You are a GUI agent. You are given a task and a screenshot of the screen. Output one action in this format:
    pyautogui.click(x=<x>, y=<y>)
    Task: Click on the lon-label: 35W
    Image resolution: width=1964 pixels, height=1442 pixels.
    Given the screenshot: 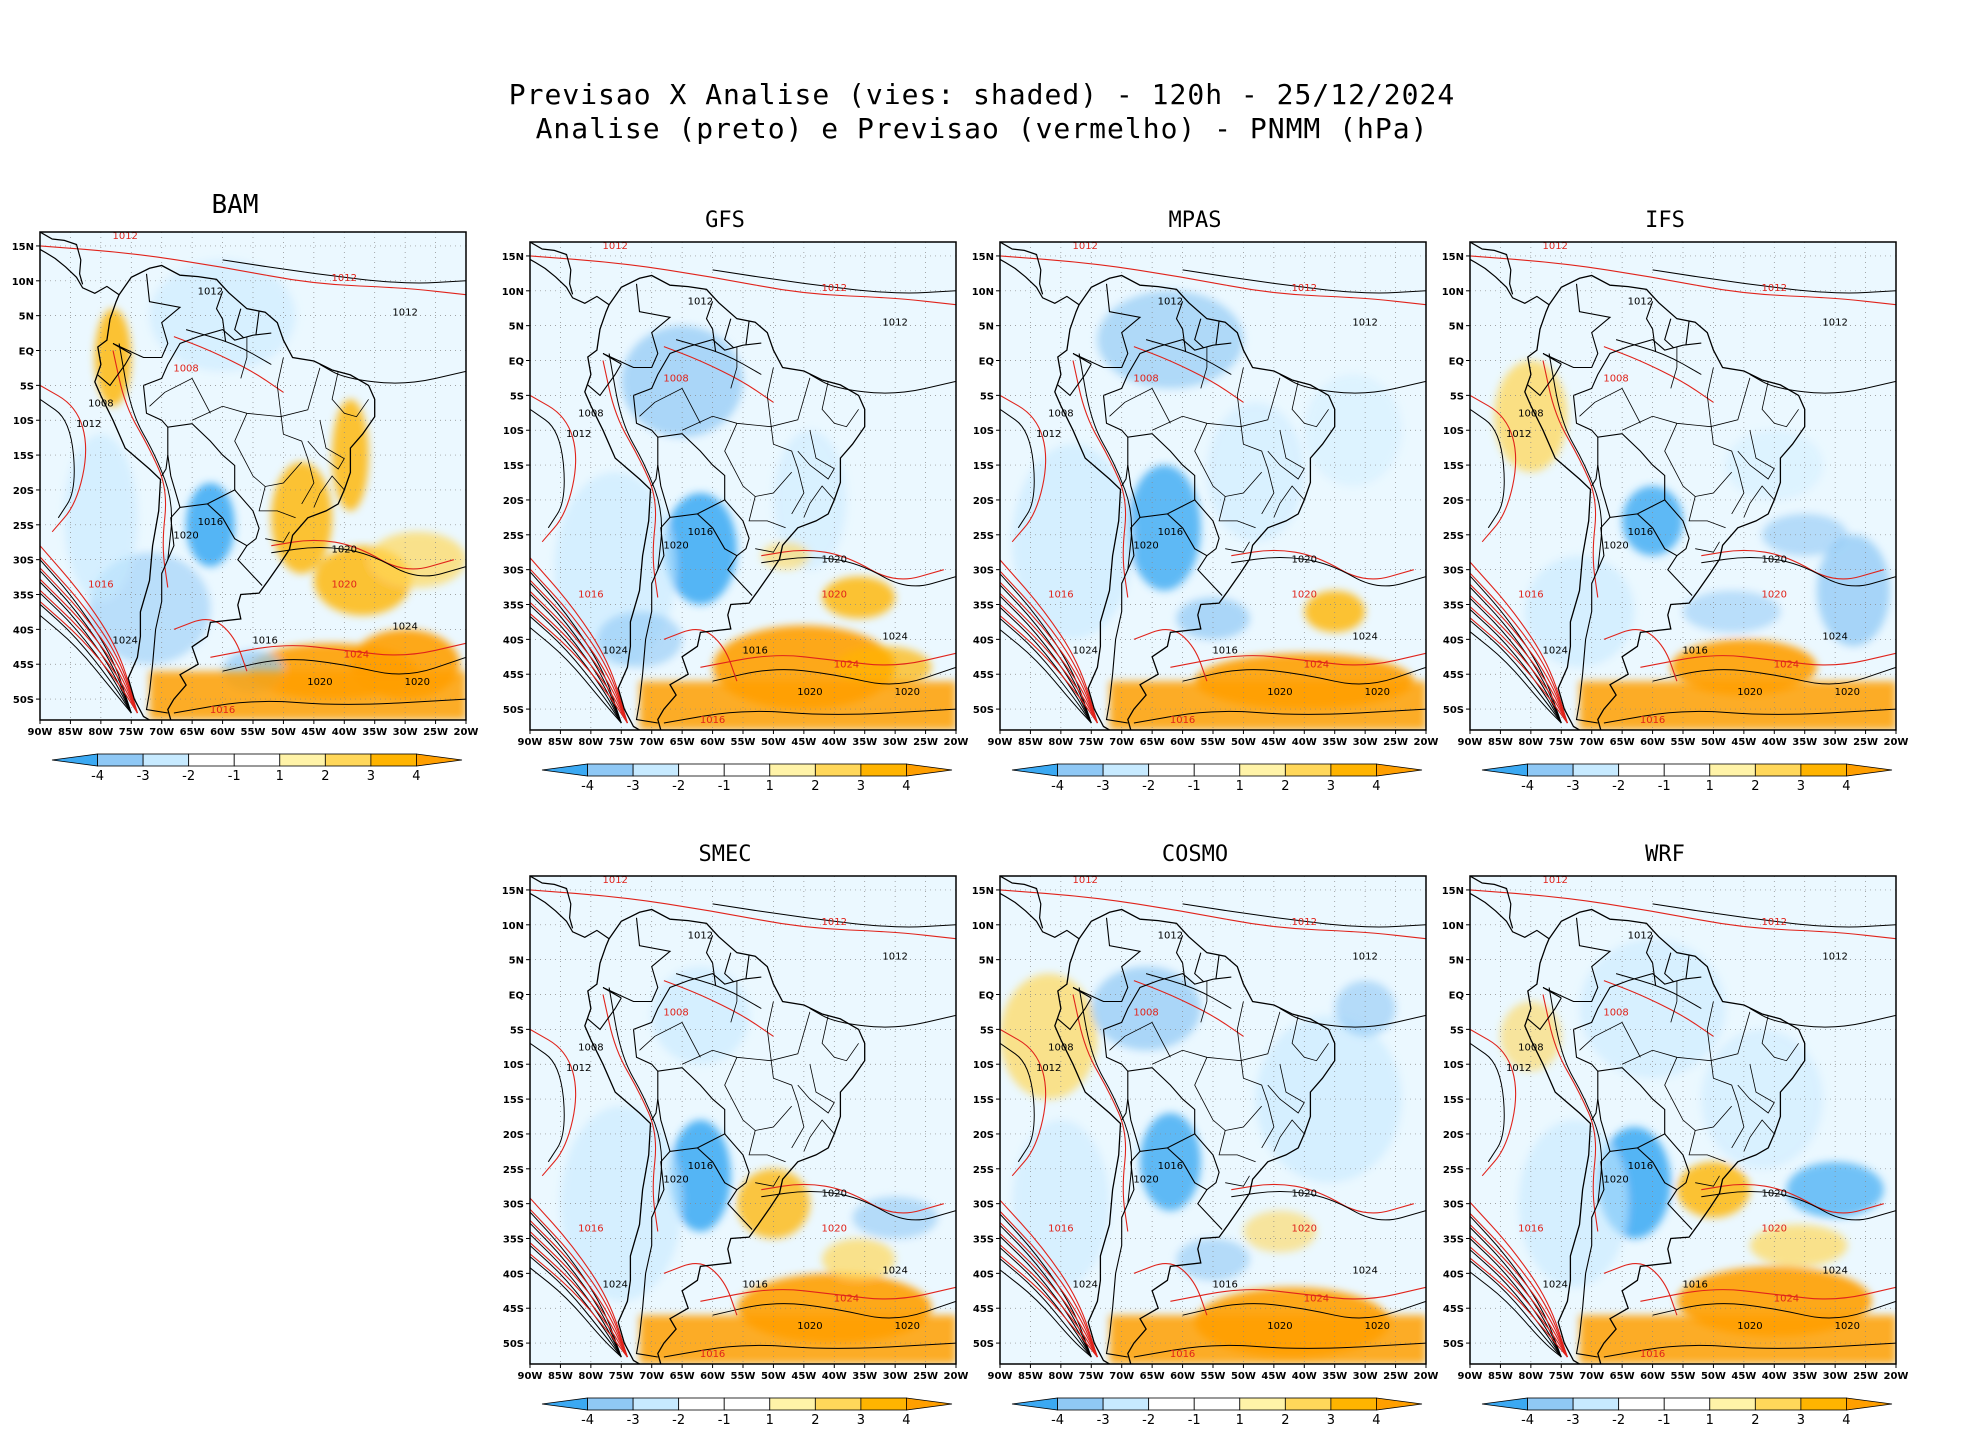 What is the action you would take?
    pyautogui.click(x=1804, y=1376)
    